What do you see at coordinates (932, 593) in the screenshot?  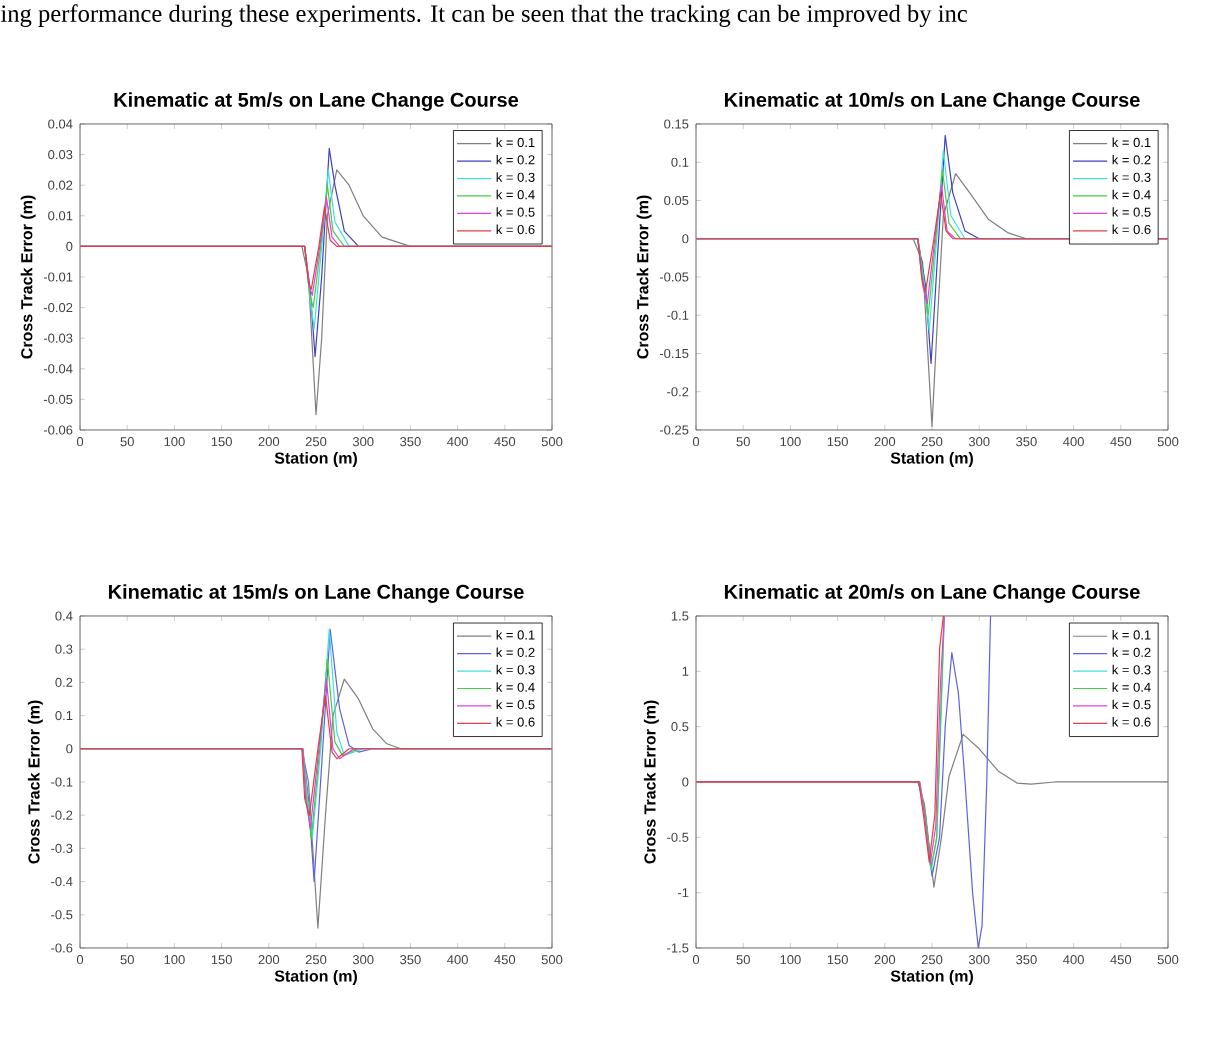 I see `chart-title: Kinematic at 20m/s on Lane Change Course` at bounding box center [932, 593].